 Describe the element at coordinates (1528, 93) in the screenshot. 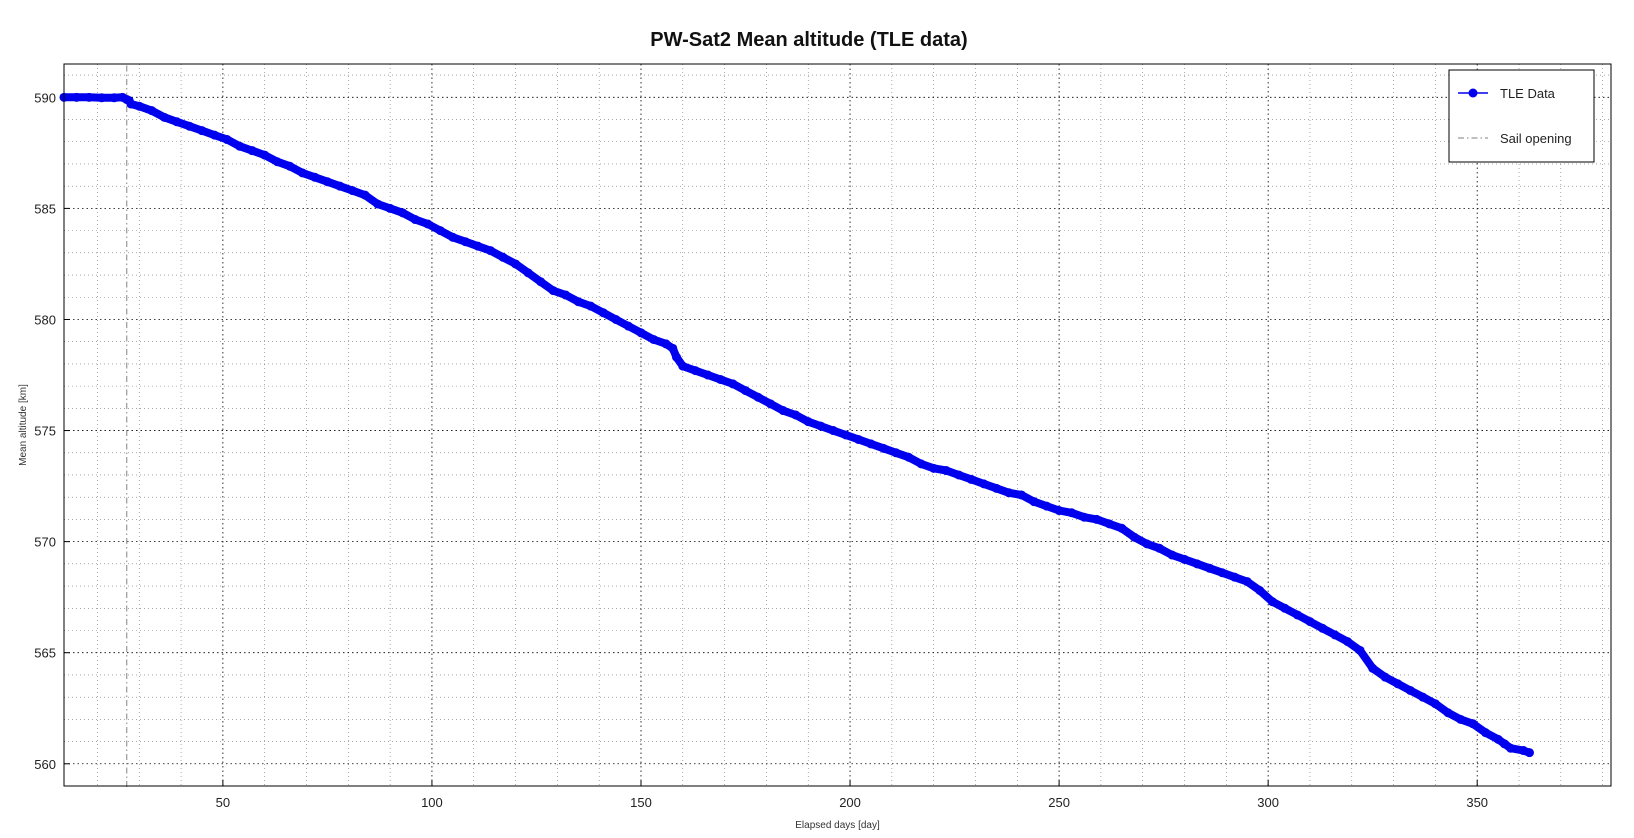

I see `legend-entry-tle-data: TLE Data` at that location.